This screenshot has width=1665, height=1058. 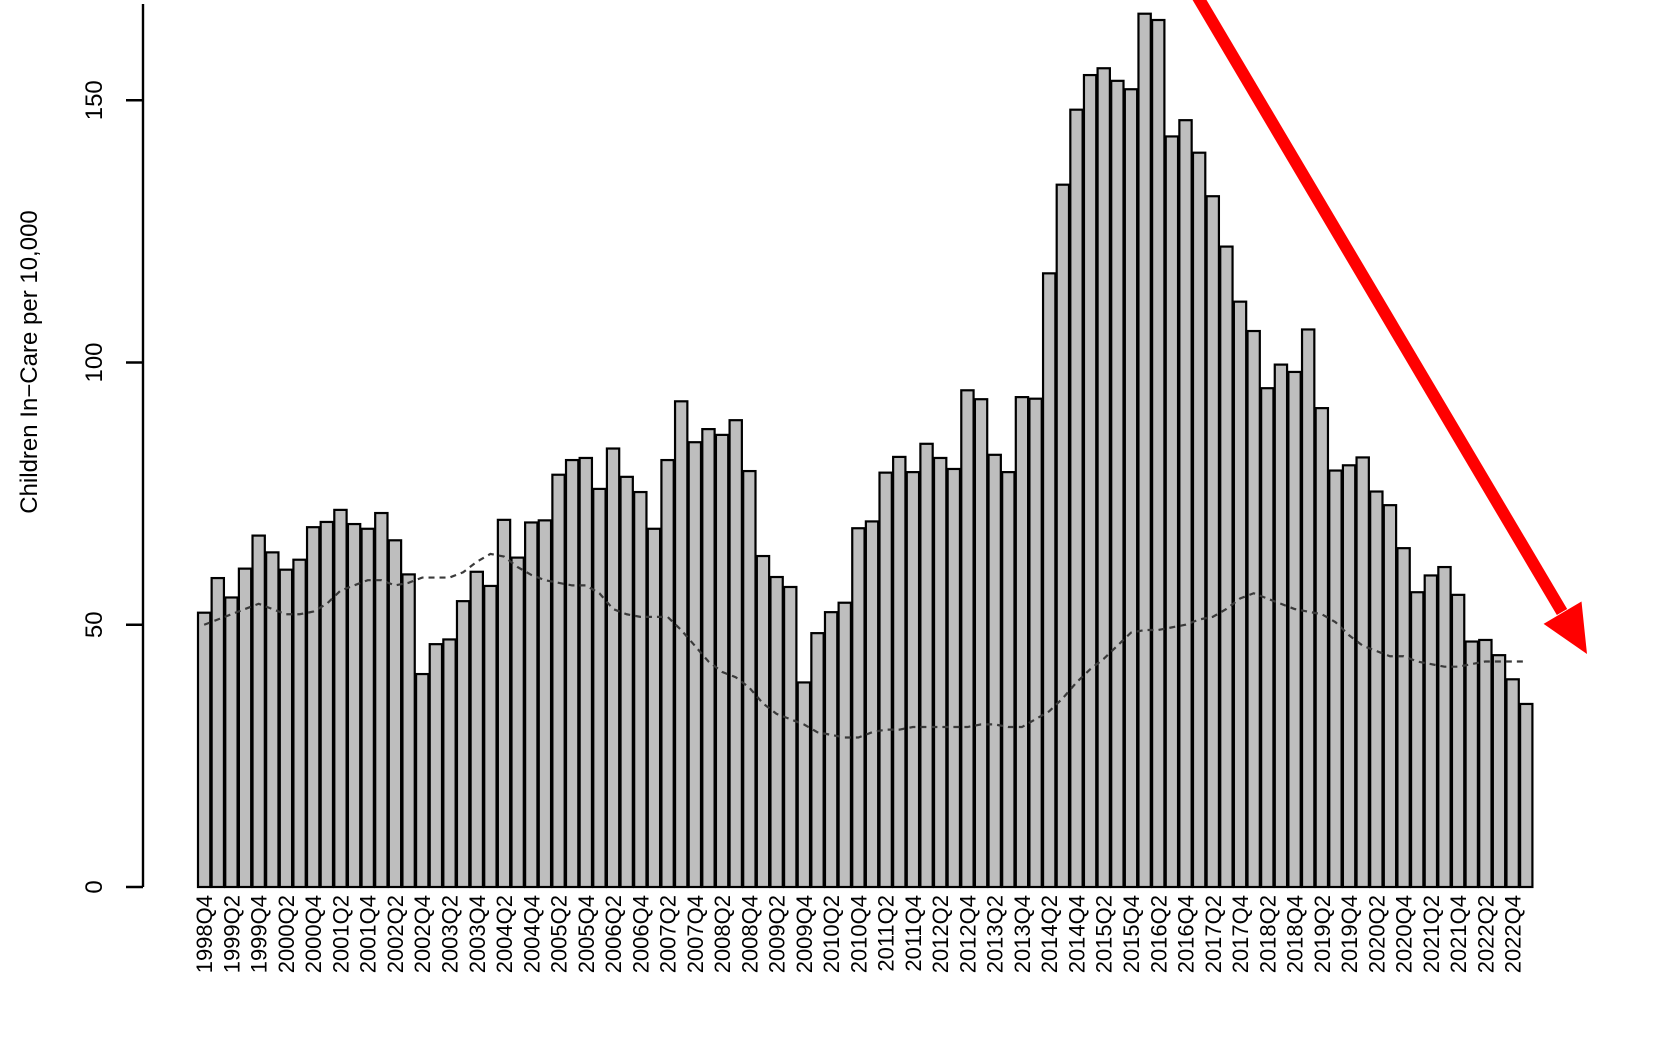 What do you see at coordinates (1186, 934) in the screenshot?
I see `x-tick-label-2016Q4: 2016Q4` at bounding box center [1186, 934].